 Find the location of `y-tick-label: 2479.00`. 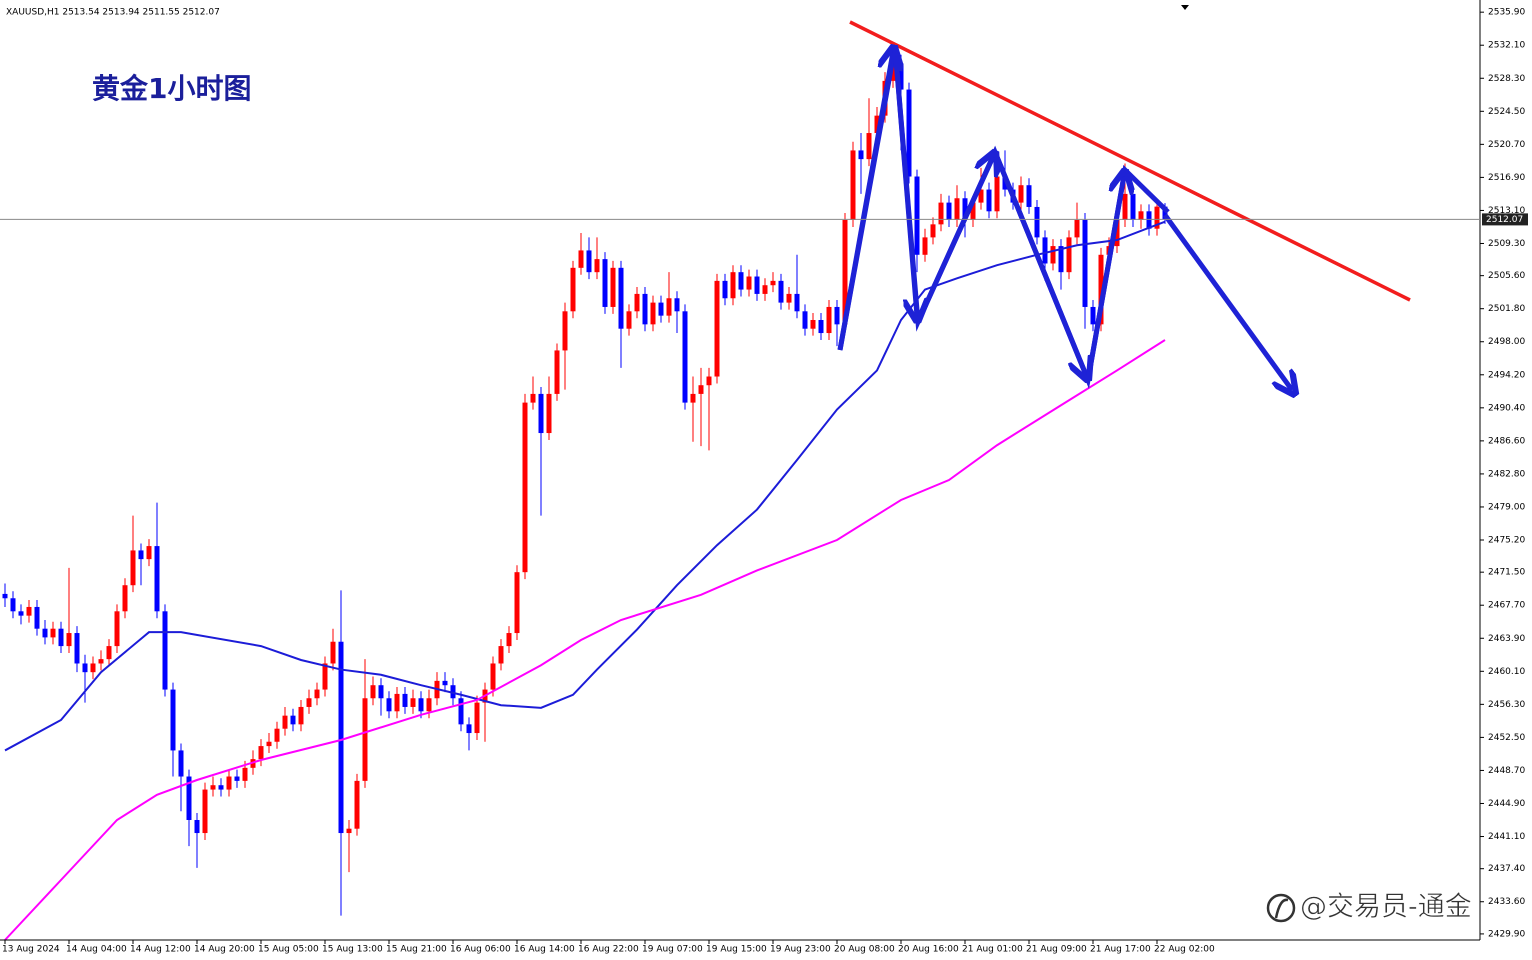

y-tick-label: 2479.00 is located at coordinates (1506, 507).